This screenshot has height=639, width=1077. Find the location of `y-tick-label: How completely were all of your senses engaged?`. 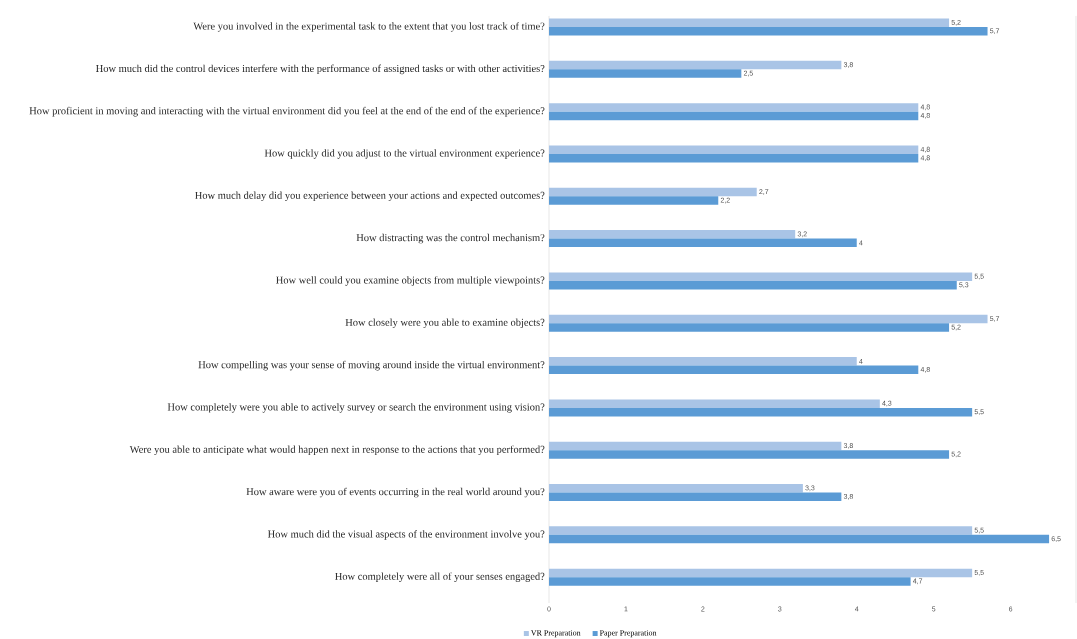

y-tick-label: How completely were all of your senses engaged? is located at coordinates (440, 577).